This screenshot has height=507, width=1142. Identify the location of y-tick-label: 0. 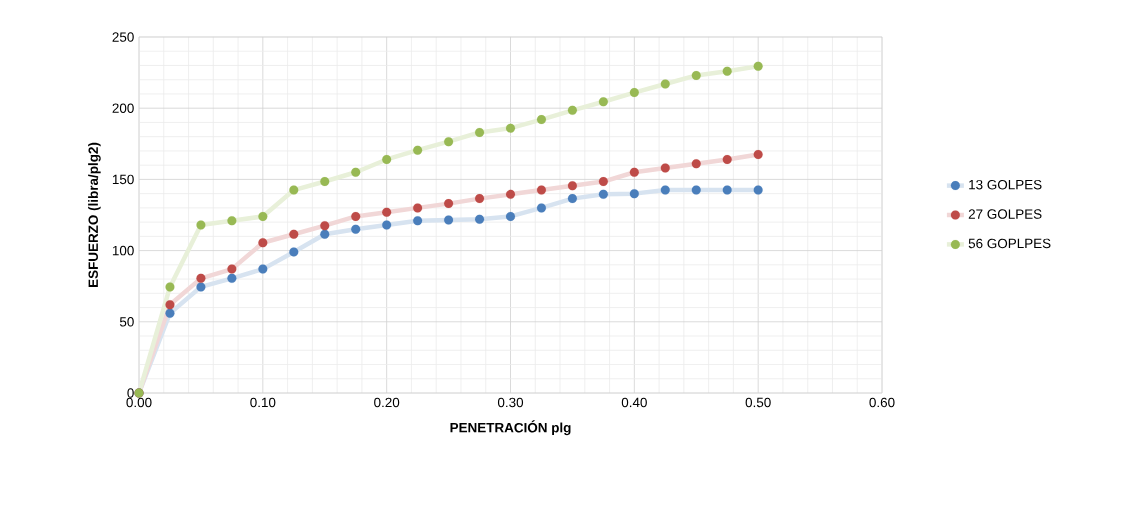
(130, 393).